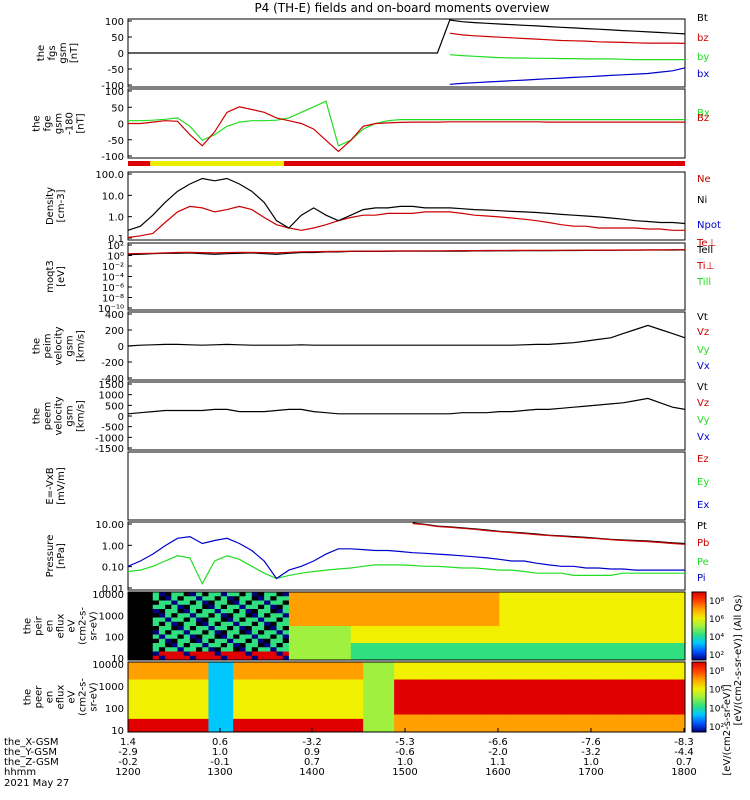 The image size is (750, 800). What do you see at coordinates (28, 697) in the screenshot?
I see `y-axis-label: the` at bounding box center [28, 697].